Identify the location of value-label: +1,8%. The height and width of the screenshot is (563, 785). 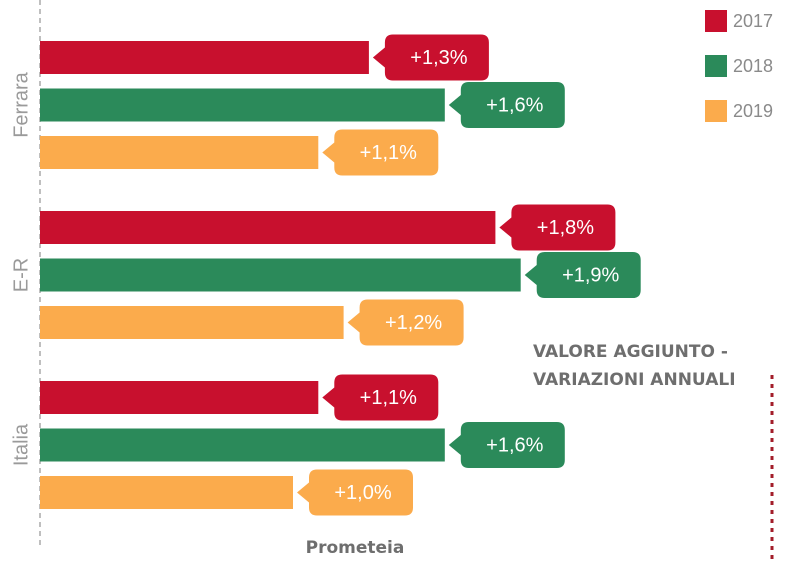
(565, 228).